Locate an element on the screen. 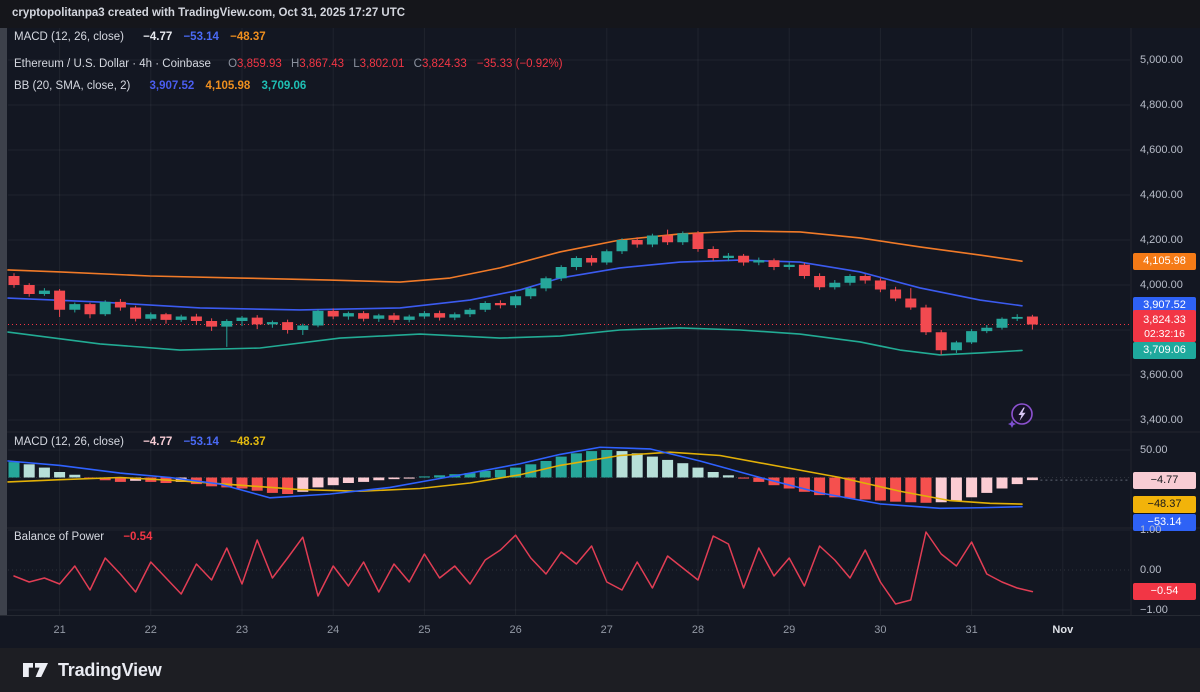 Image resolution: width=1200 pixels, height=692 pixels. bop-legend: Balance of Power −0.54 is located at coordinates (83, 537).